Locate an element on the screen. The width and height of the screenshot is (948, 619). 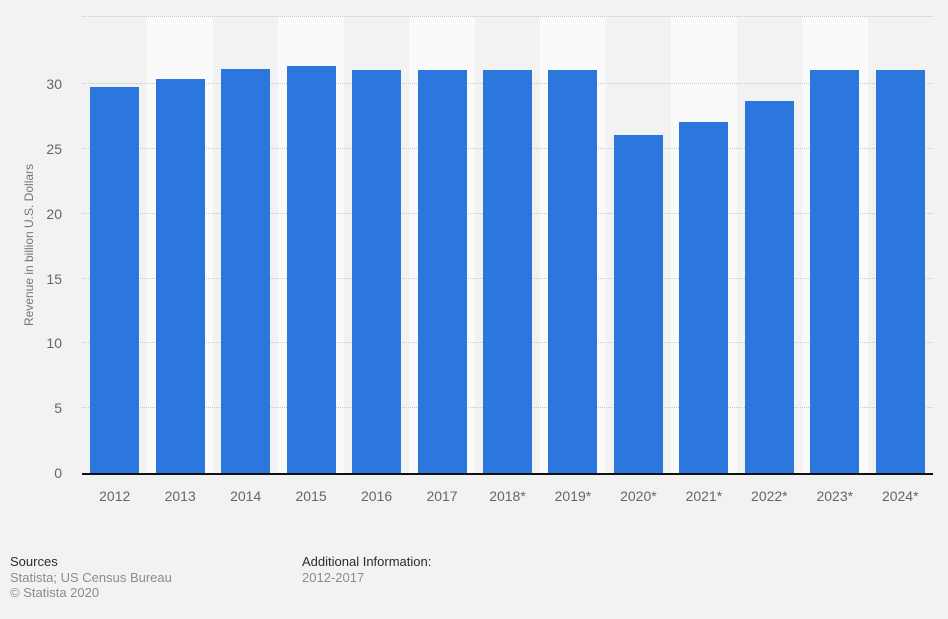
y-tick-0: 0 is located at coordinates (58, 473).